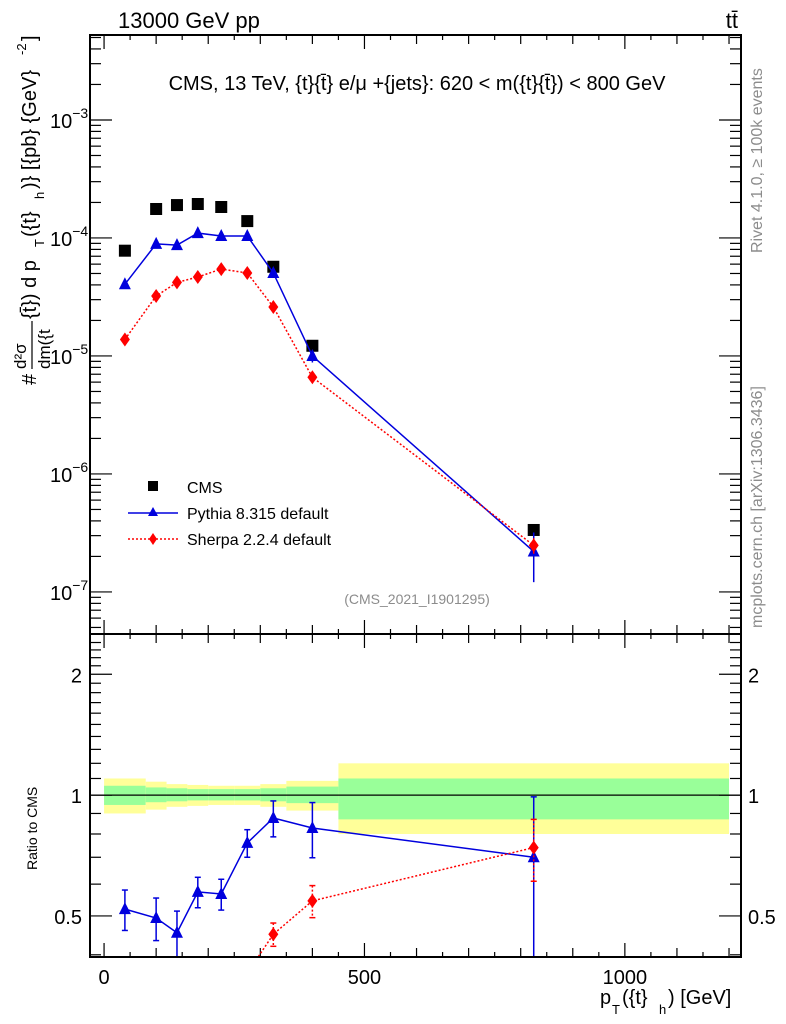 Image resolution: width=786 pixels, height=1024 pixels. Describe the element at coordinates (39, 195) in the screenshot. I see `y-title-sub-h: h` at that location.